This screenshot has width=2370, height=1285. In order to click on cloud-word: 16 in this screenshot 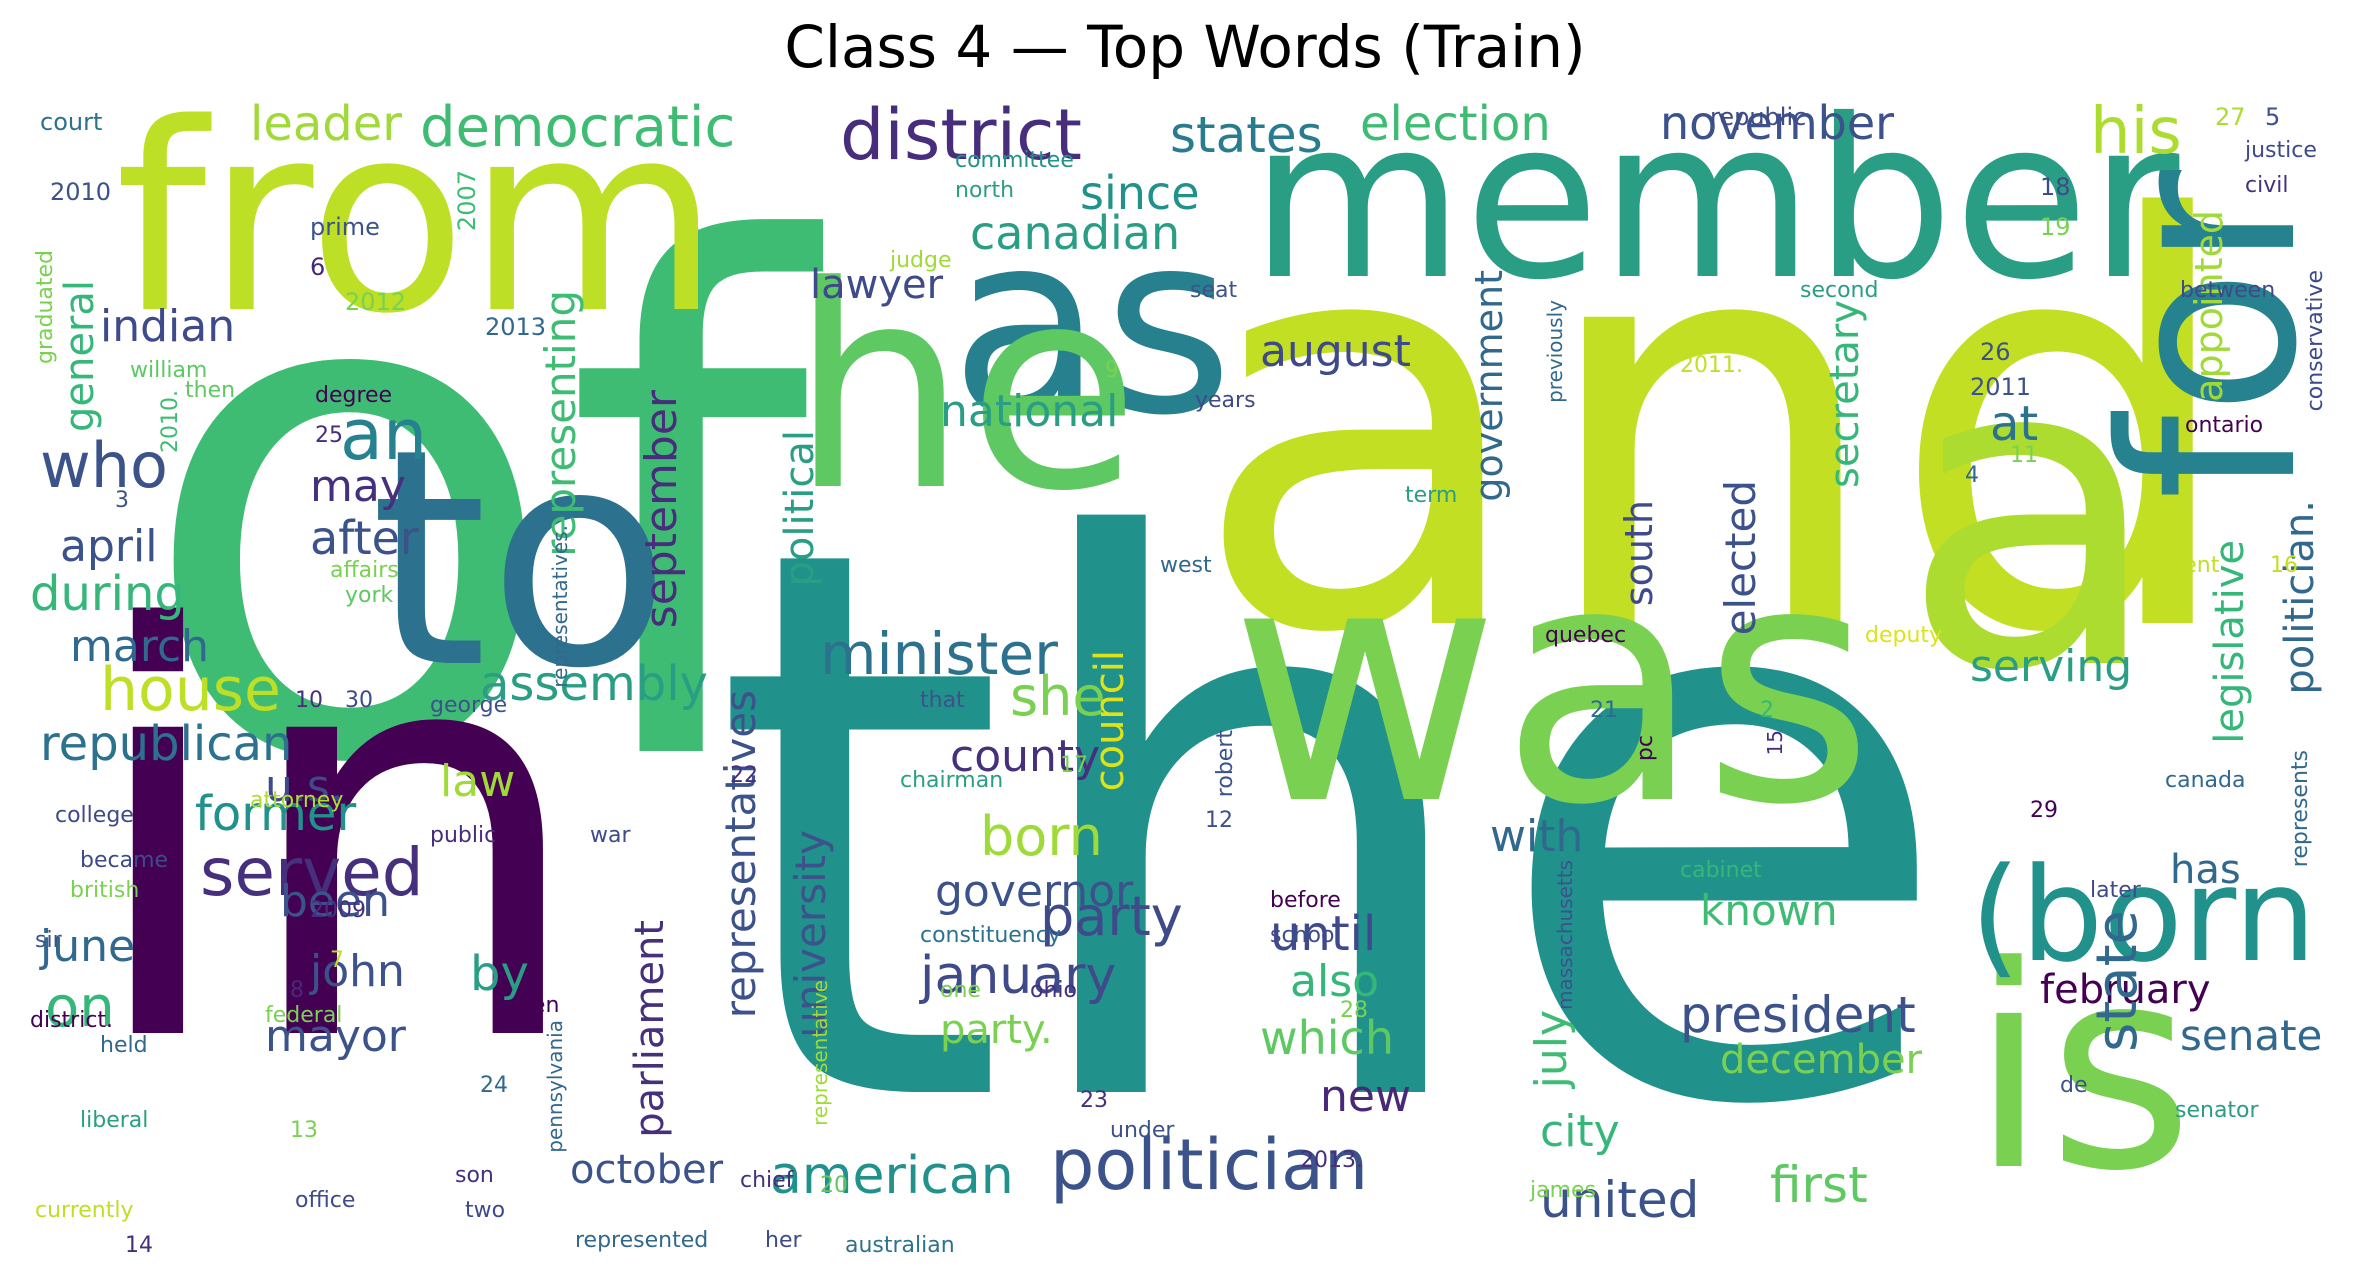, I will do `click(2284, 565)`.